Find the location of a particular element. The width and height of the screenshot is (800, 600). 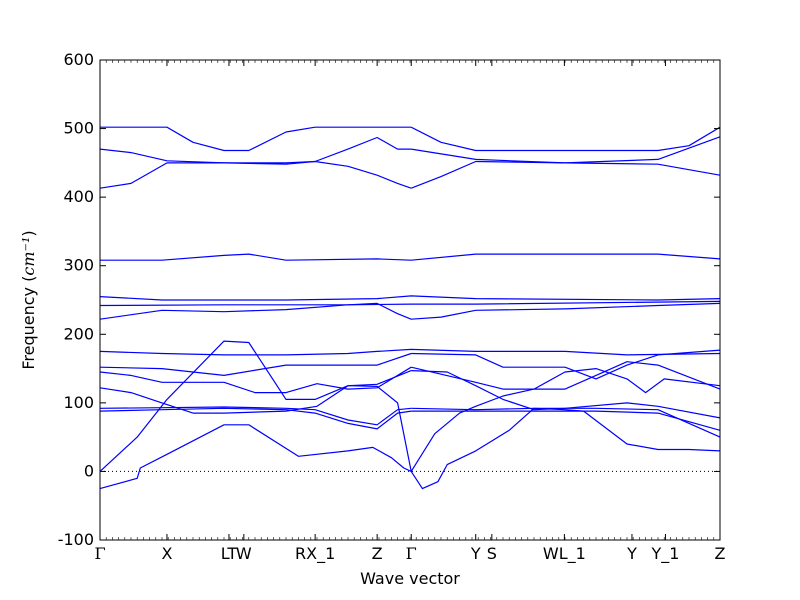

x-tick-label: S is located at coordinates (492, 553).